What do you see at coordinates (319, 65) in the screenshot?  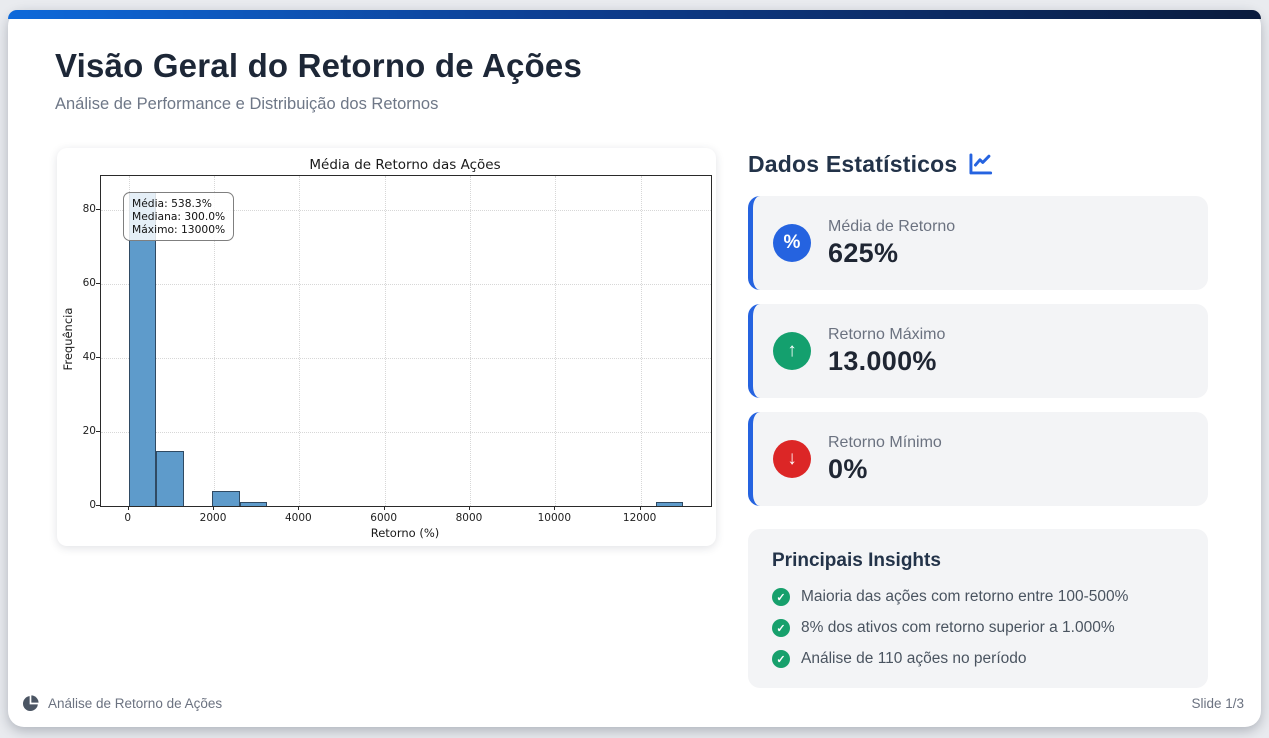 I see `page-title: Visão Geral do Retorno de Ações` at bounding box center [319, 65].